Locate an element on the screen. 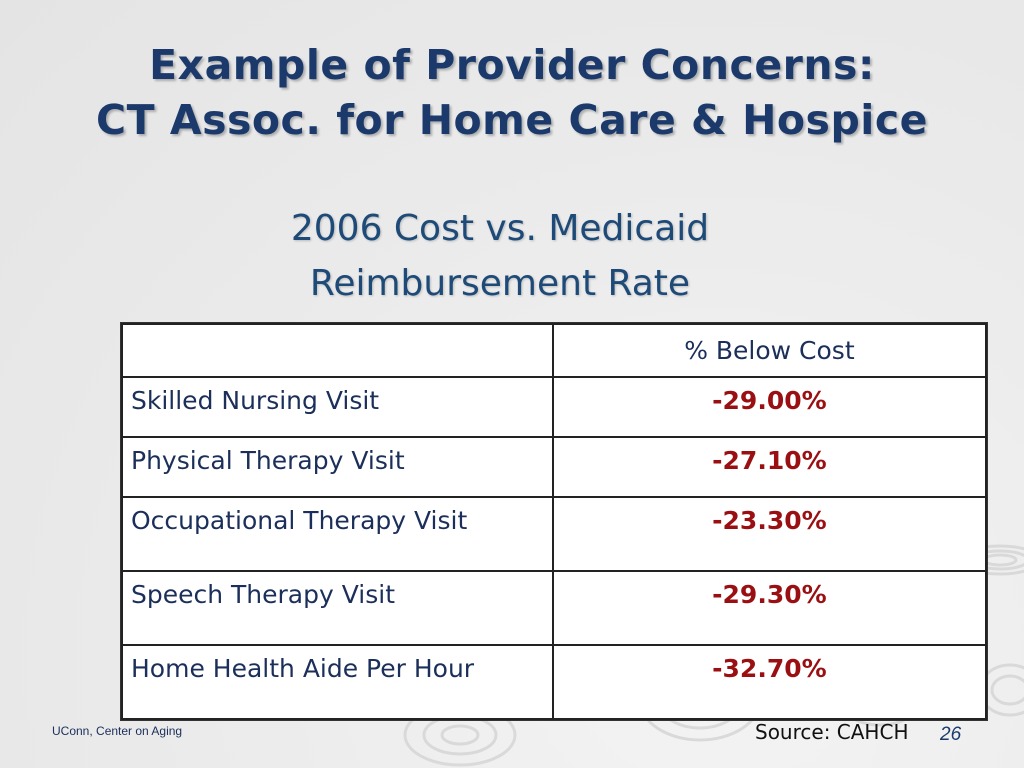 The width and height of the screenshot is (1024, 768). table-header-label is located at coordinates (337, 350).